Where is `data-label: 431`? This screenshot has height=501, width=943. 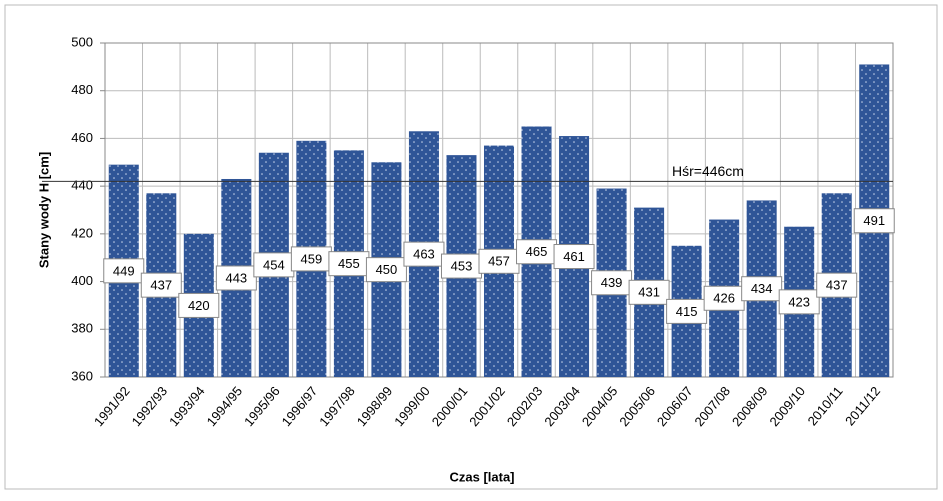 data-label: 431 is located at coordinates (649, 292).